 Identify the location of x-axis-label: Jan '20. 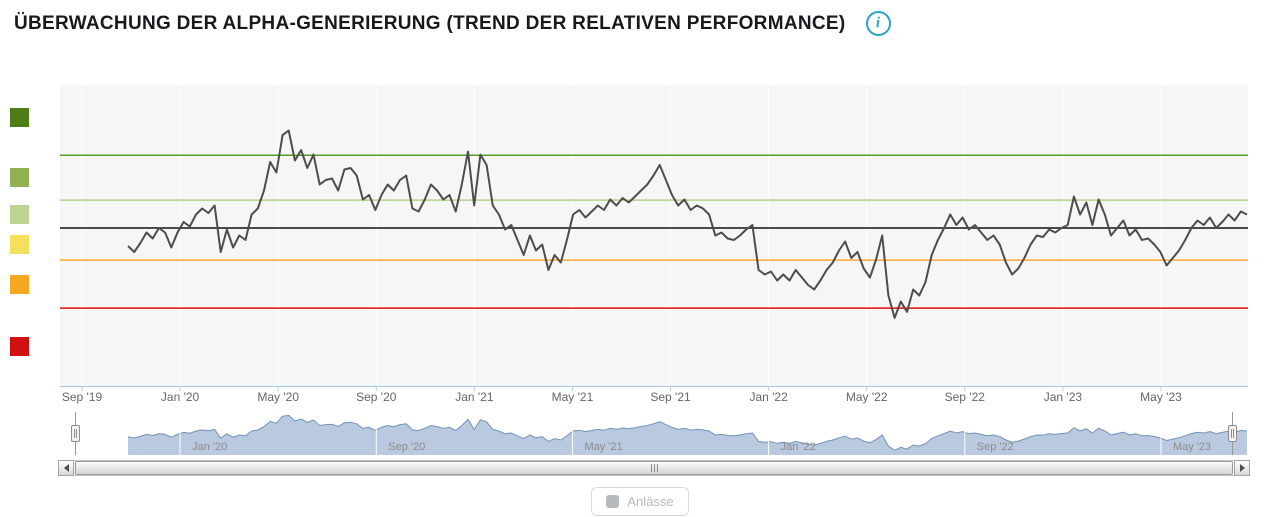
(180, 397).